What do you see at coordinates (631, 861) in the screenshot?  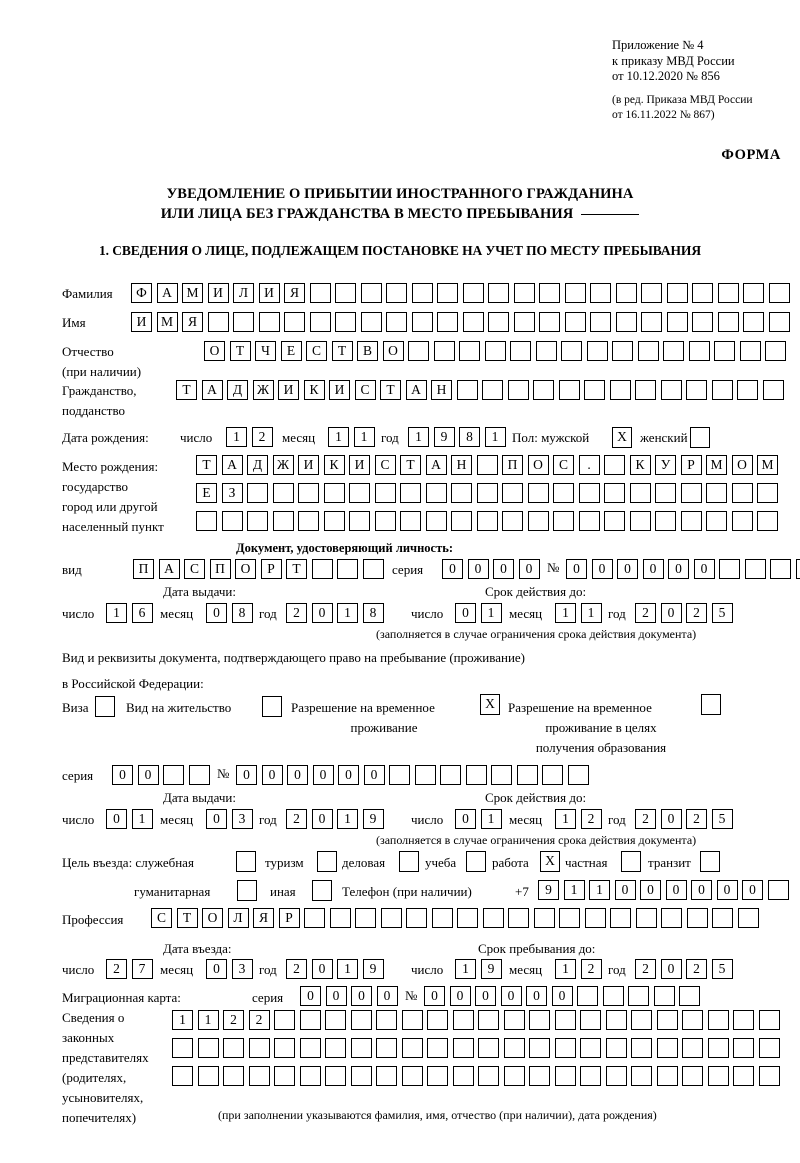 I see `purpose-private-checkbox` at bounding box center [631, 861].